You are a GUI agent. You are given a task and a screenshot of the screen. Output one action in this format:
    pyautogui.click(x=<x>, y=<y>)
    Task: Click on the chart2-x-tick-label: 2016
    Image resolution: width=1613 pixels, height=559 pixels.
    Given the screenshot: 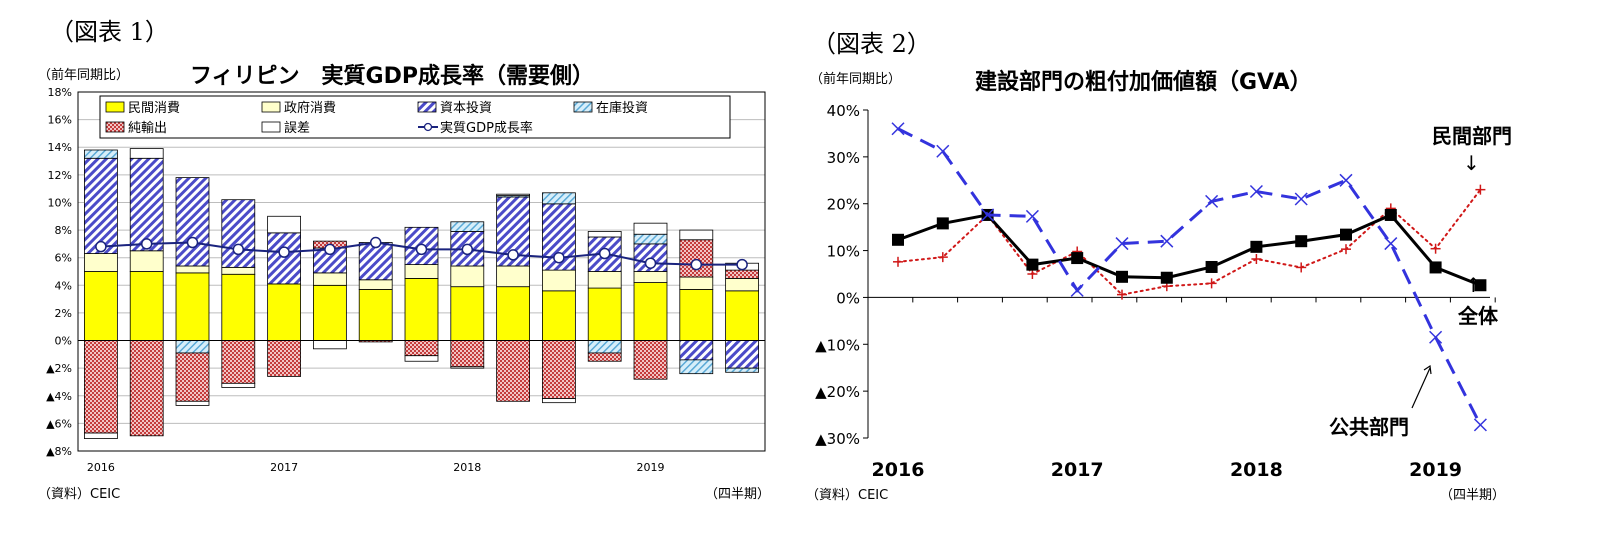 What is the action you would take?
    pyautogui.click(x=898, y=470)
    